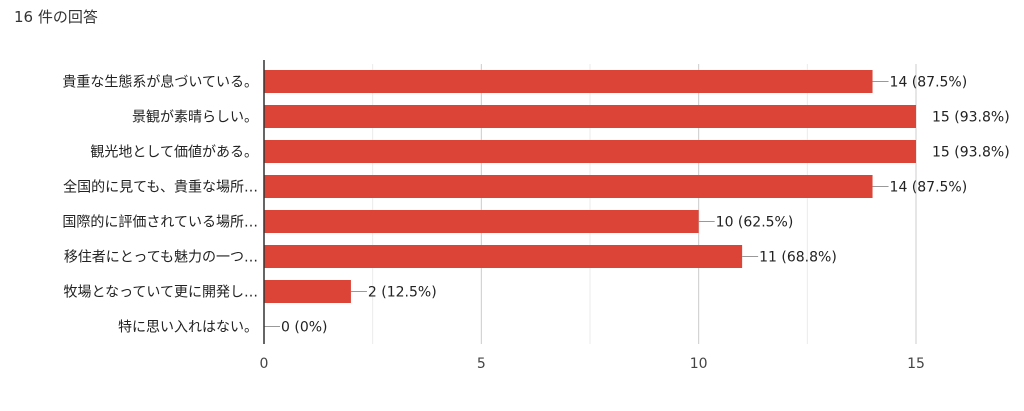 The image size is (1024, 411). Describe the element at coordinates (916, 364) in the screenshot. I see `x-tick-label: 15` at that location.